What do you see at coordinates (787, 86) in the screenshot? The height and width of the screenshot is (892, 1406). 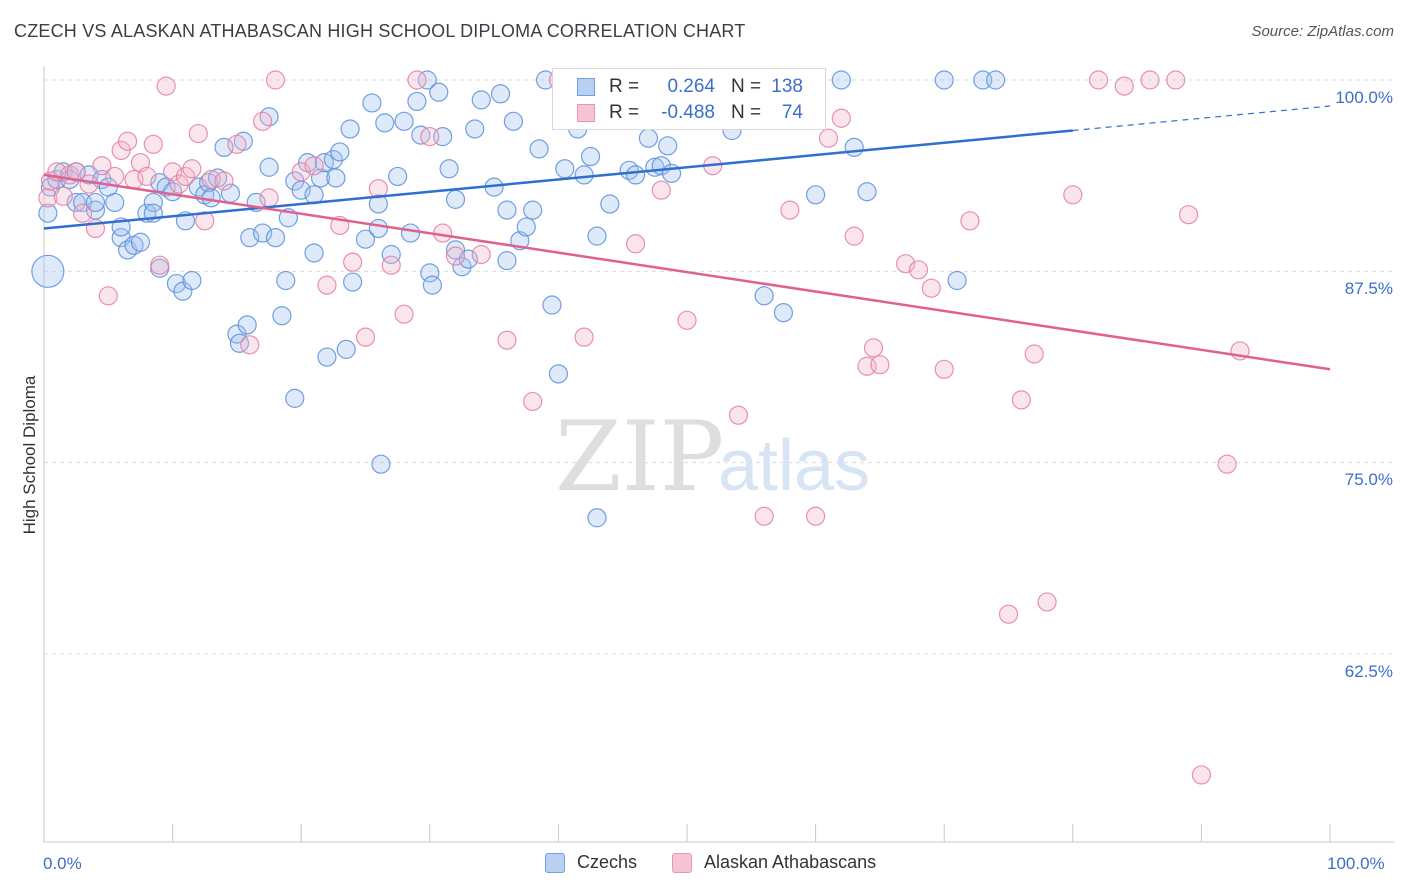 I see `n-value: 138` at bounding box center [787, 86].